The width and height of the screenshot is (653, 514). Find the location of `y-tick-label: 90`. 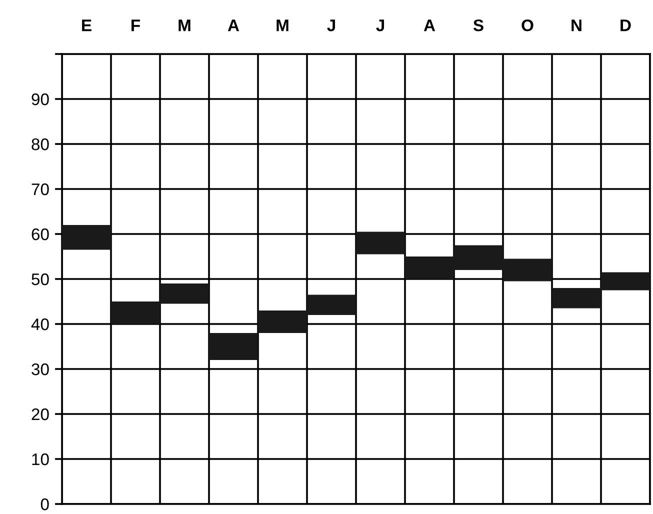

y-tick-label: 90 is located at coordinates (40, 99).